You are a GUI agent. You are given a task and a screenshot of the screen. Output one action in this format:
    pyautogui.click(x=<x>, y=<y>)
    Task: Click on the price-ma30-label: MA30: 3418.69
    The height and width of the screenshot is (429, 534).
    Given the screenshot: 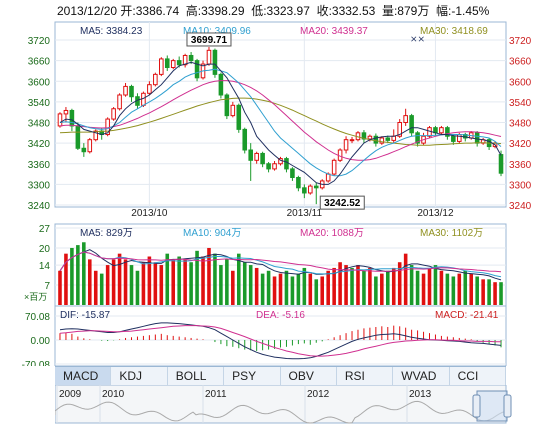 What is the action you would take?
    pyautogui.click(x=454, y=31)
    